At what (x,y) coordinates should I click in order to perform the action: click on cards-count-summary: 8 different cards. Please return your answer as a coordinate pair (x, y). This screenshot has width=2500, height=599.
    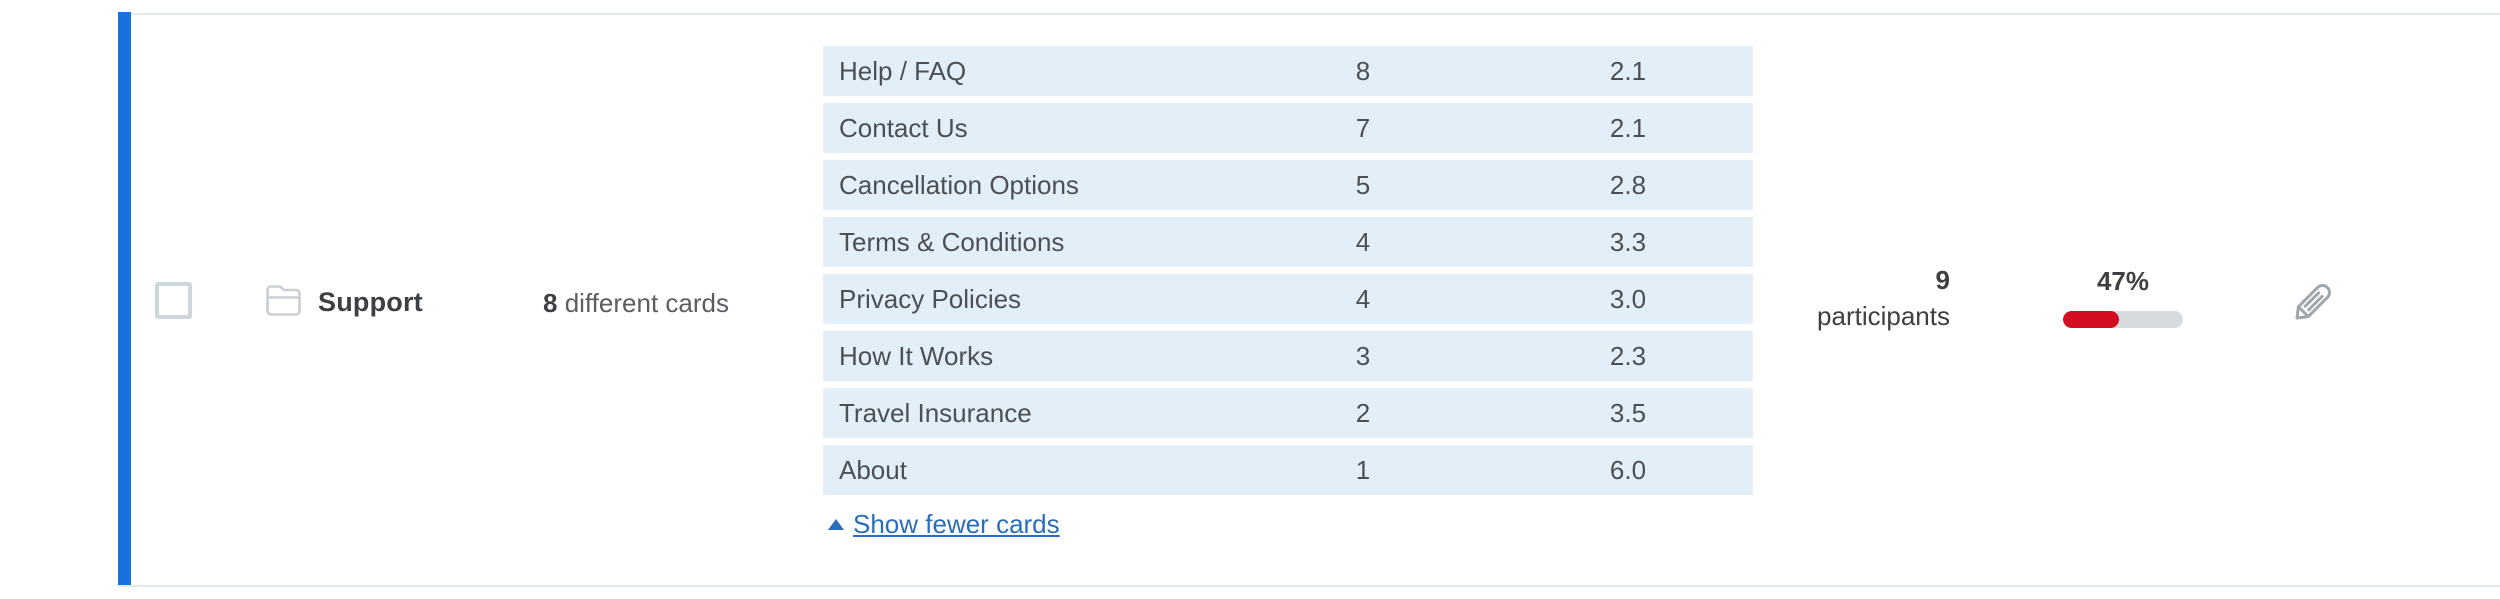
    Looking at the image, I should click on (636, 303).